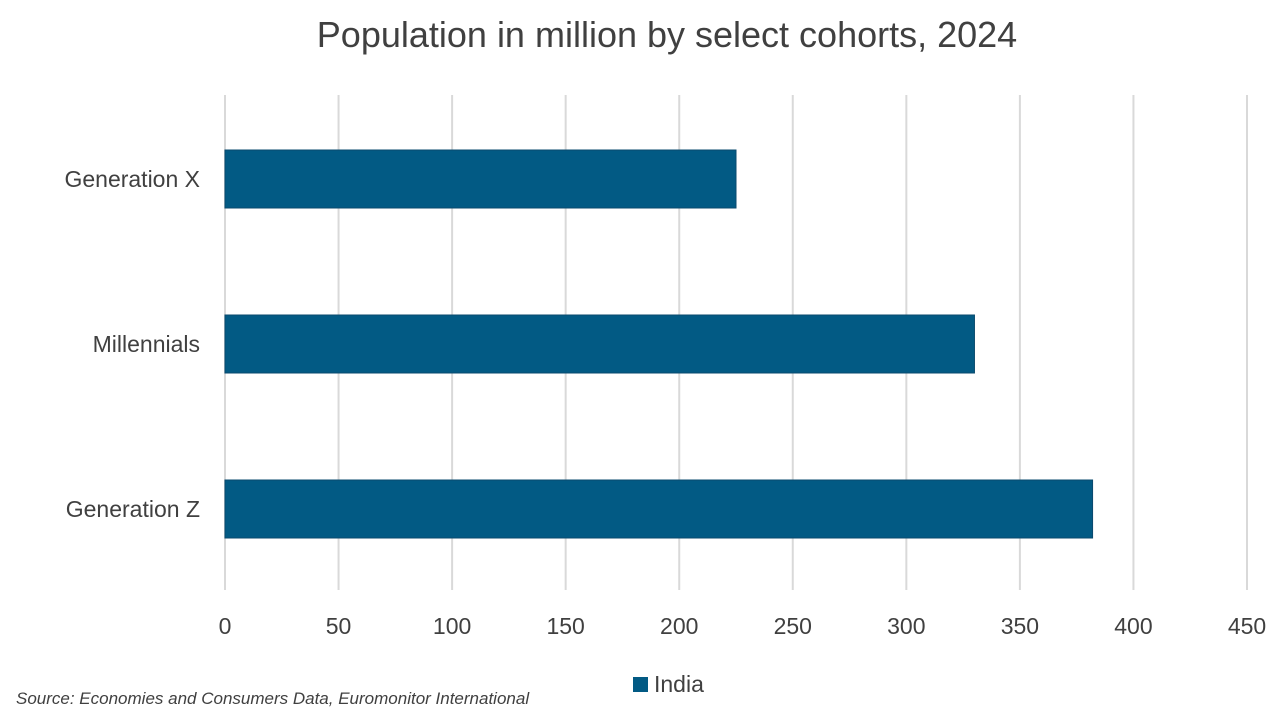  I want to click on bar-generation-x, so click(480, 179).